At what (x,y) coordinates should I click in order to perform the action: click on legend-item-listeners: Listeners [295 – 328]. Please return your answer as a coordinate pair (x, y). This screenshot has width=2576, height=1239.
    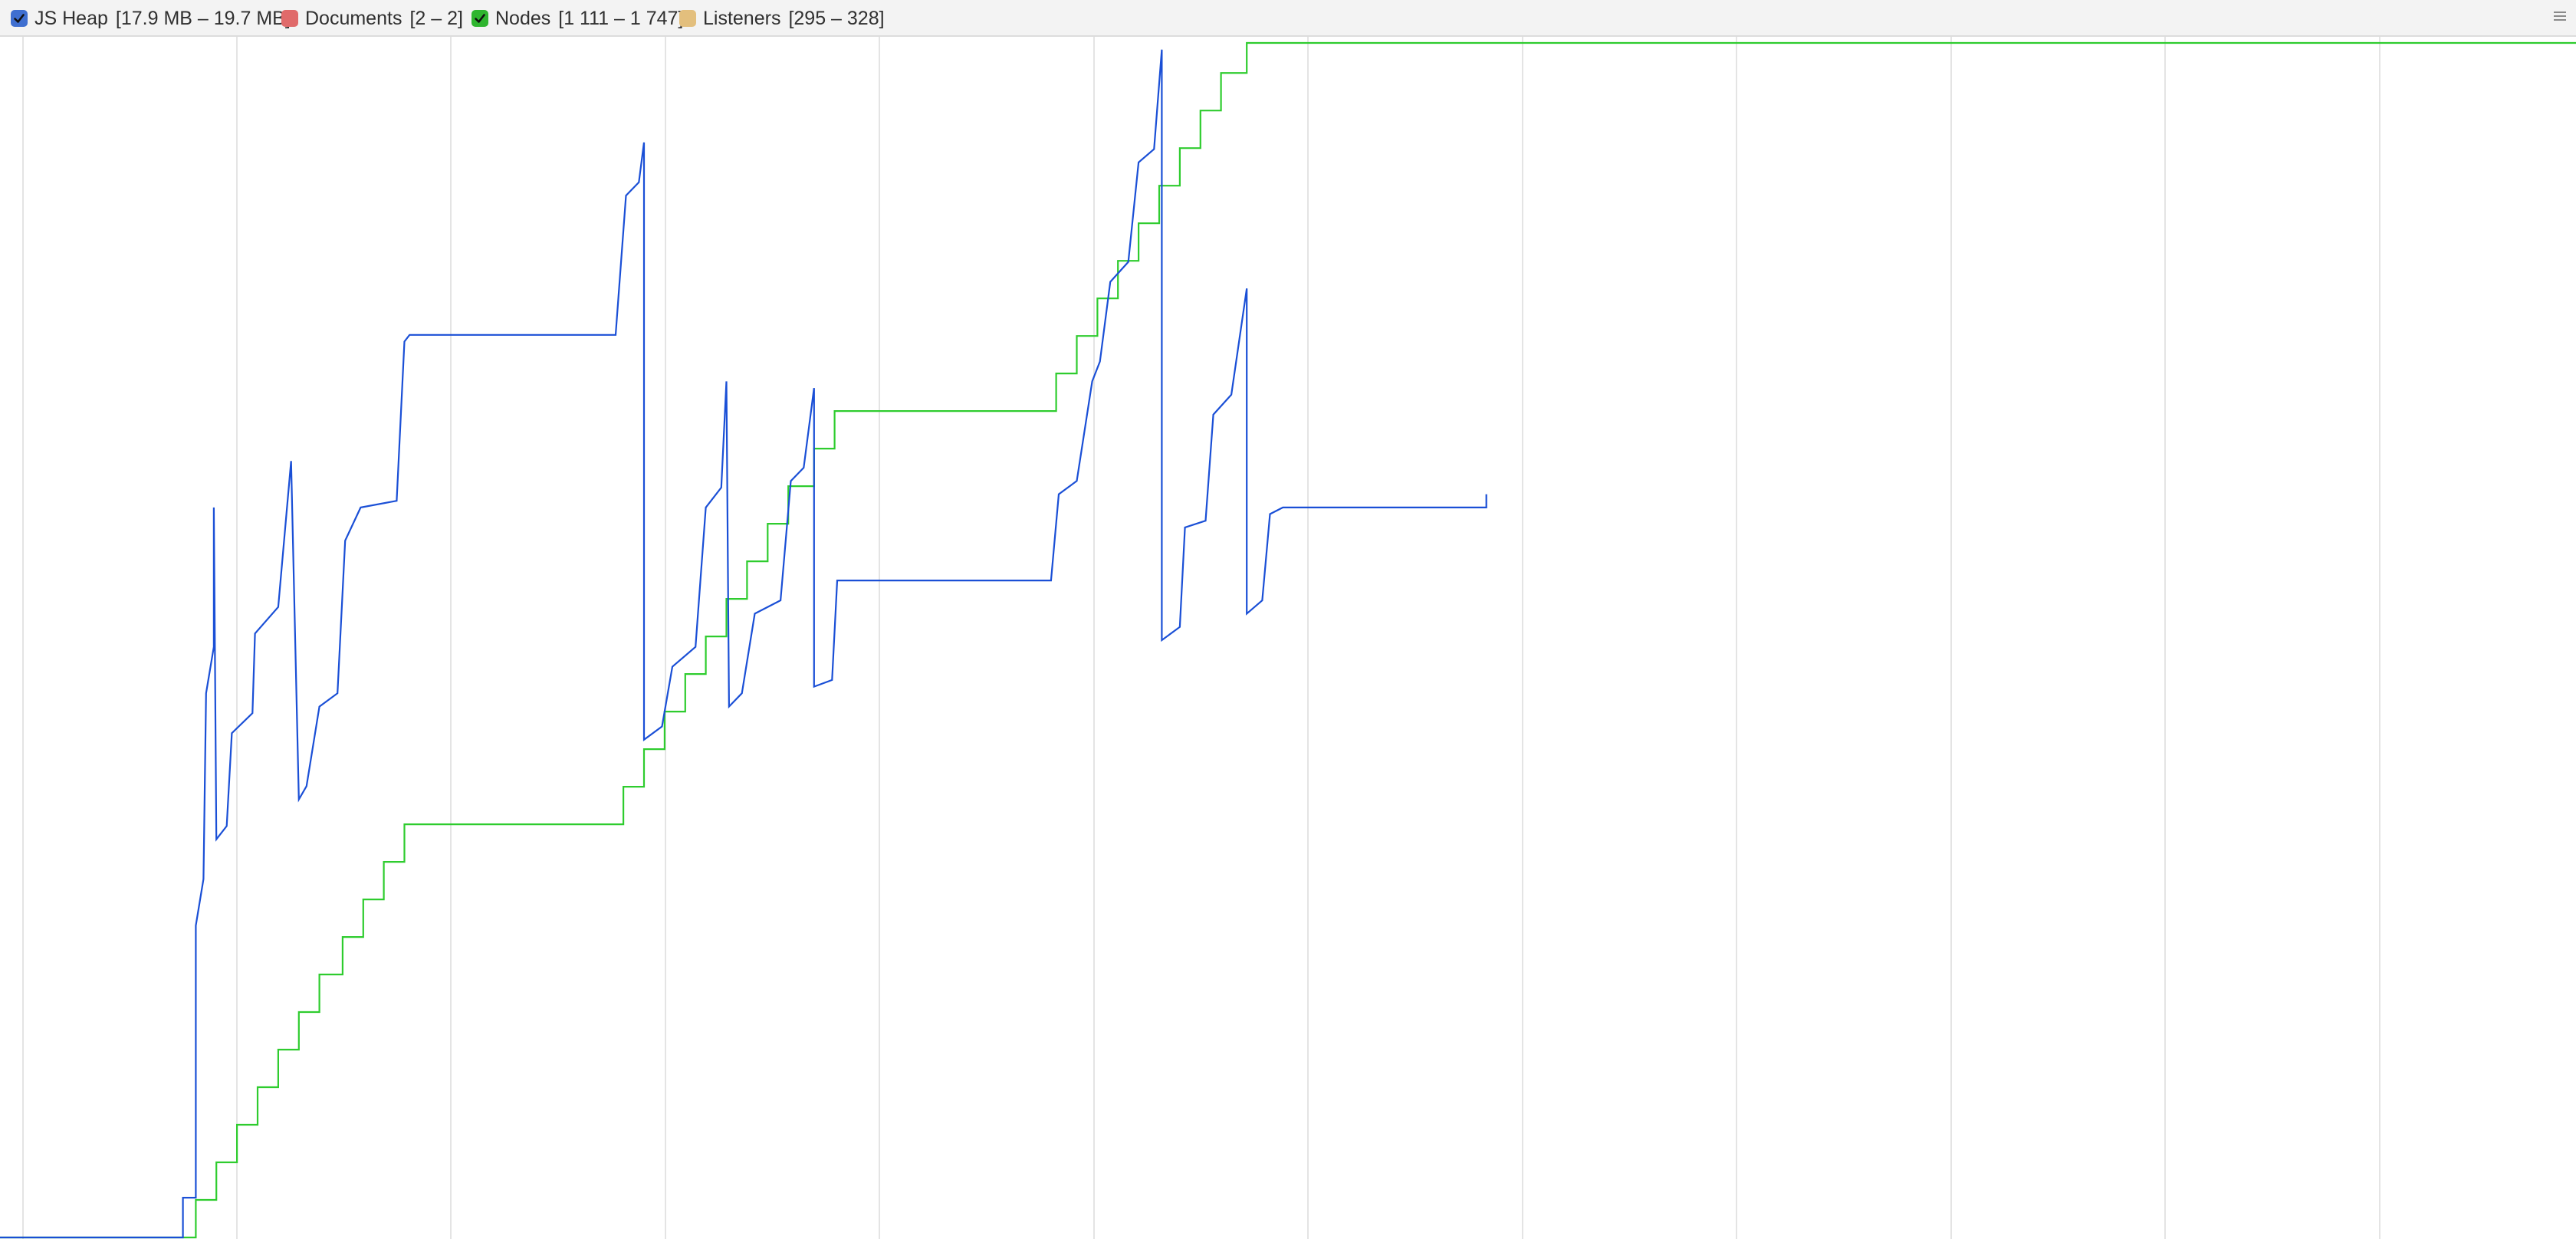
    Looking at the image, I should click on (782, 18).